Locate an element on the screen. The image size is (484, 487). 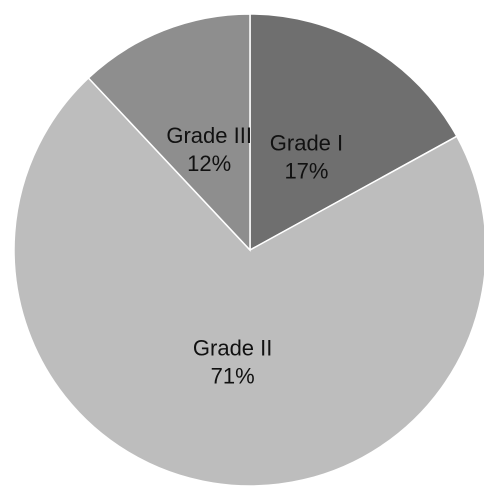
slice-percent-label-grade-ii: 71% is located at coordinates (233, 376).